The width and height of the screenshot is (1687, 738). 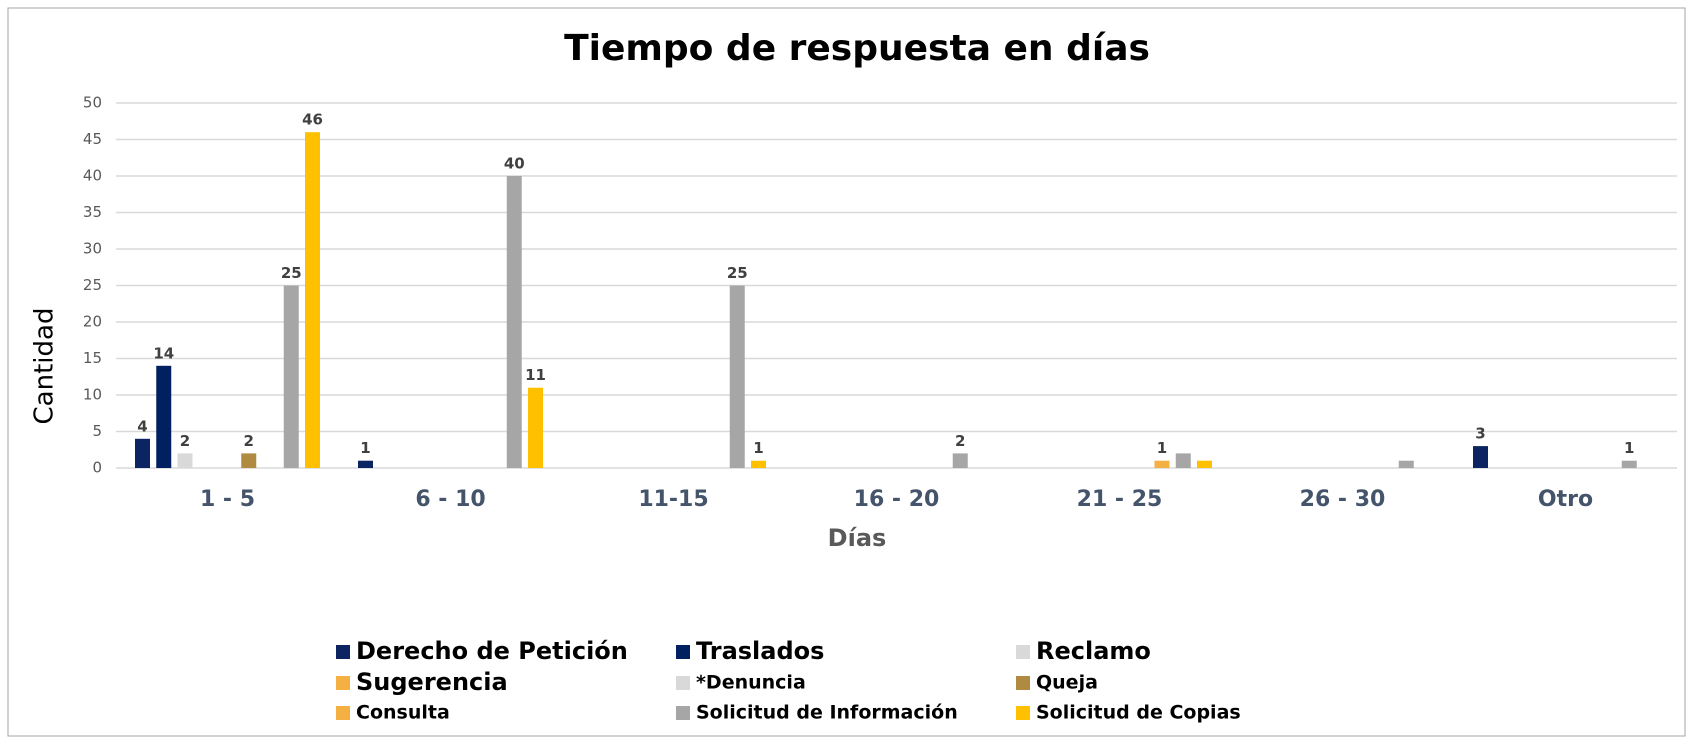 I want to click on legend-label: Queja, so click(x=1067, y=683).